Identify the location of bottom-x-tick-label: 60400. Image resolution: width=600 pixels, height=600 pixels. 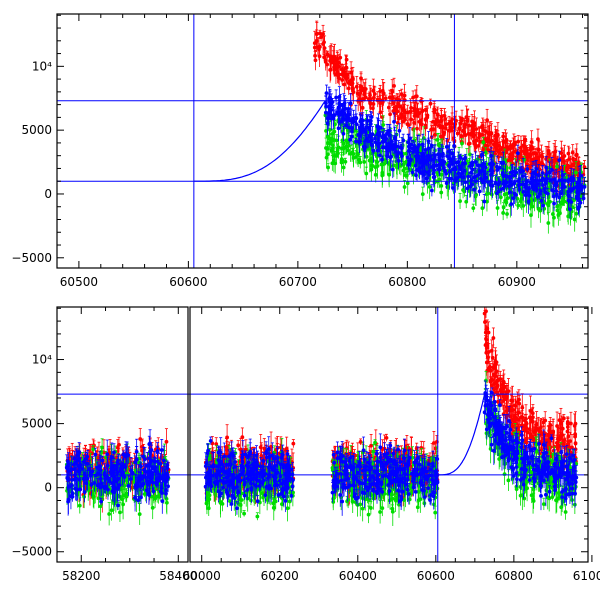
(358, 576).